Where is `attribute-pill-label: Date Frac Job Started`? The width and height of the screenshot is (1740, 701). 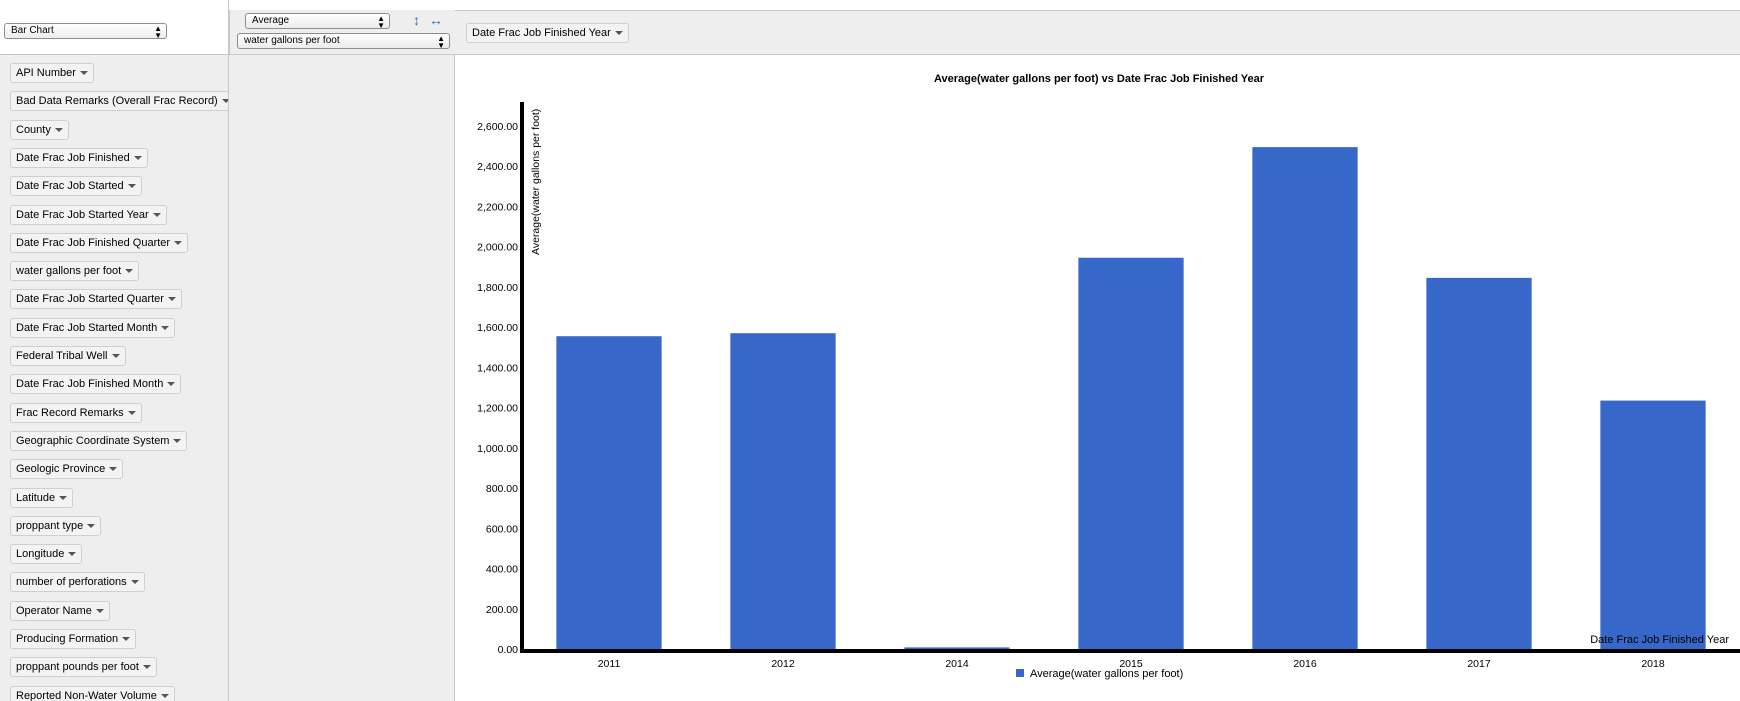
attribute-pill-label: Date Frac Job Started is located at coordinates (70, 186).